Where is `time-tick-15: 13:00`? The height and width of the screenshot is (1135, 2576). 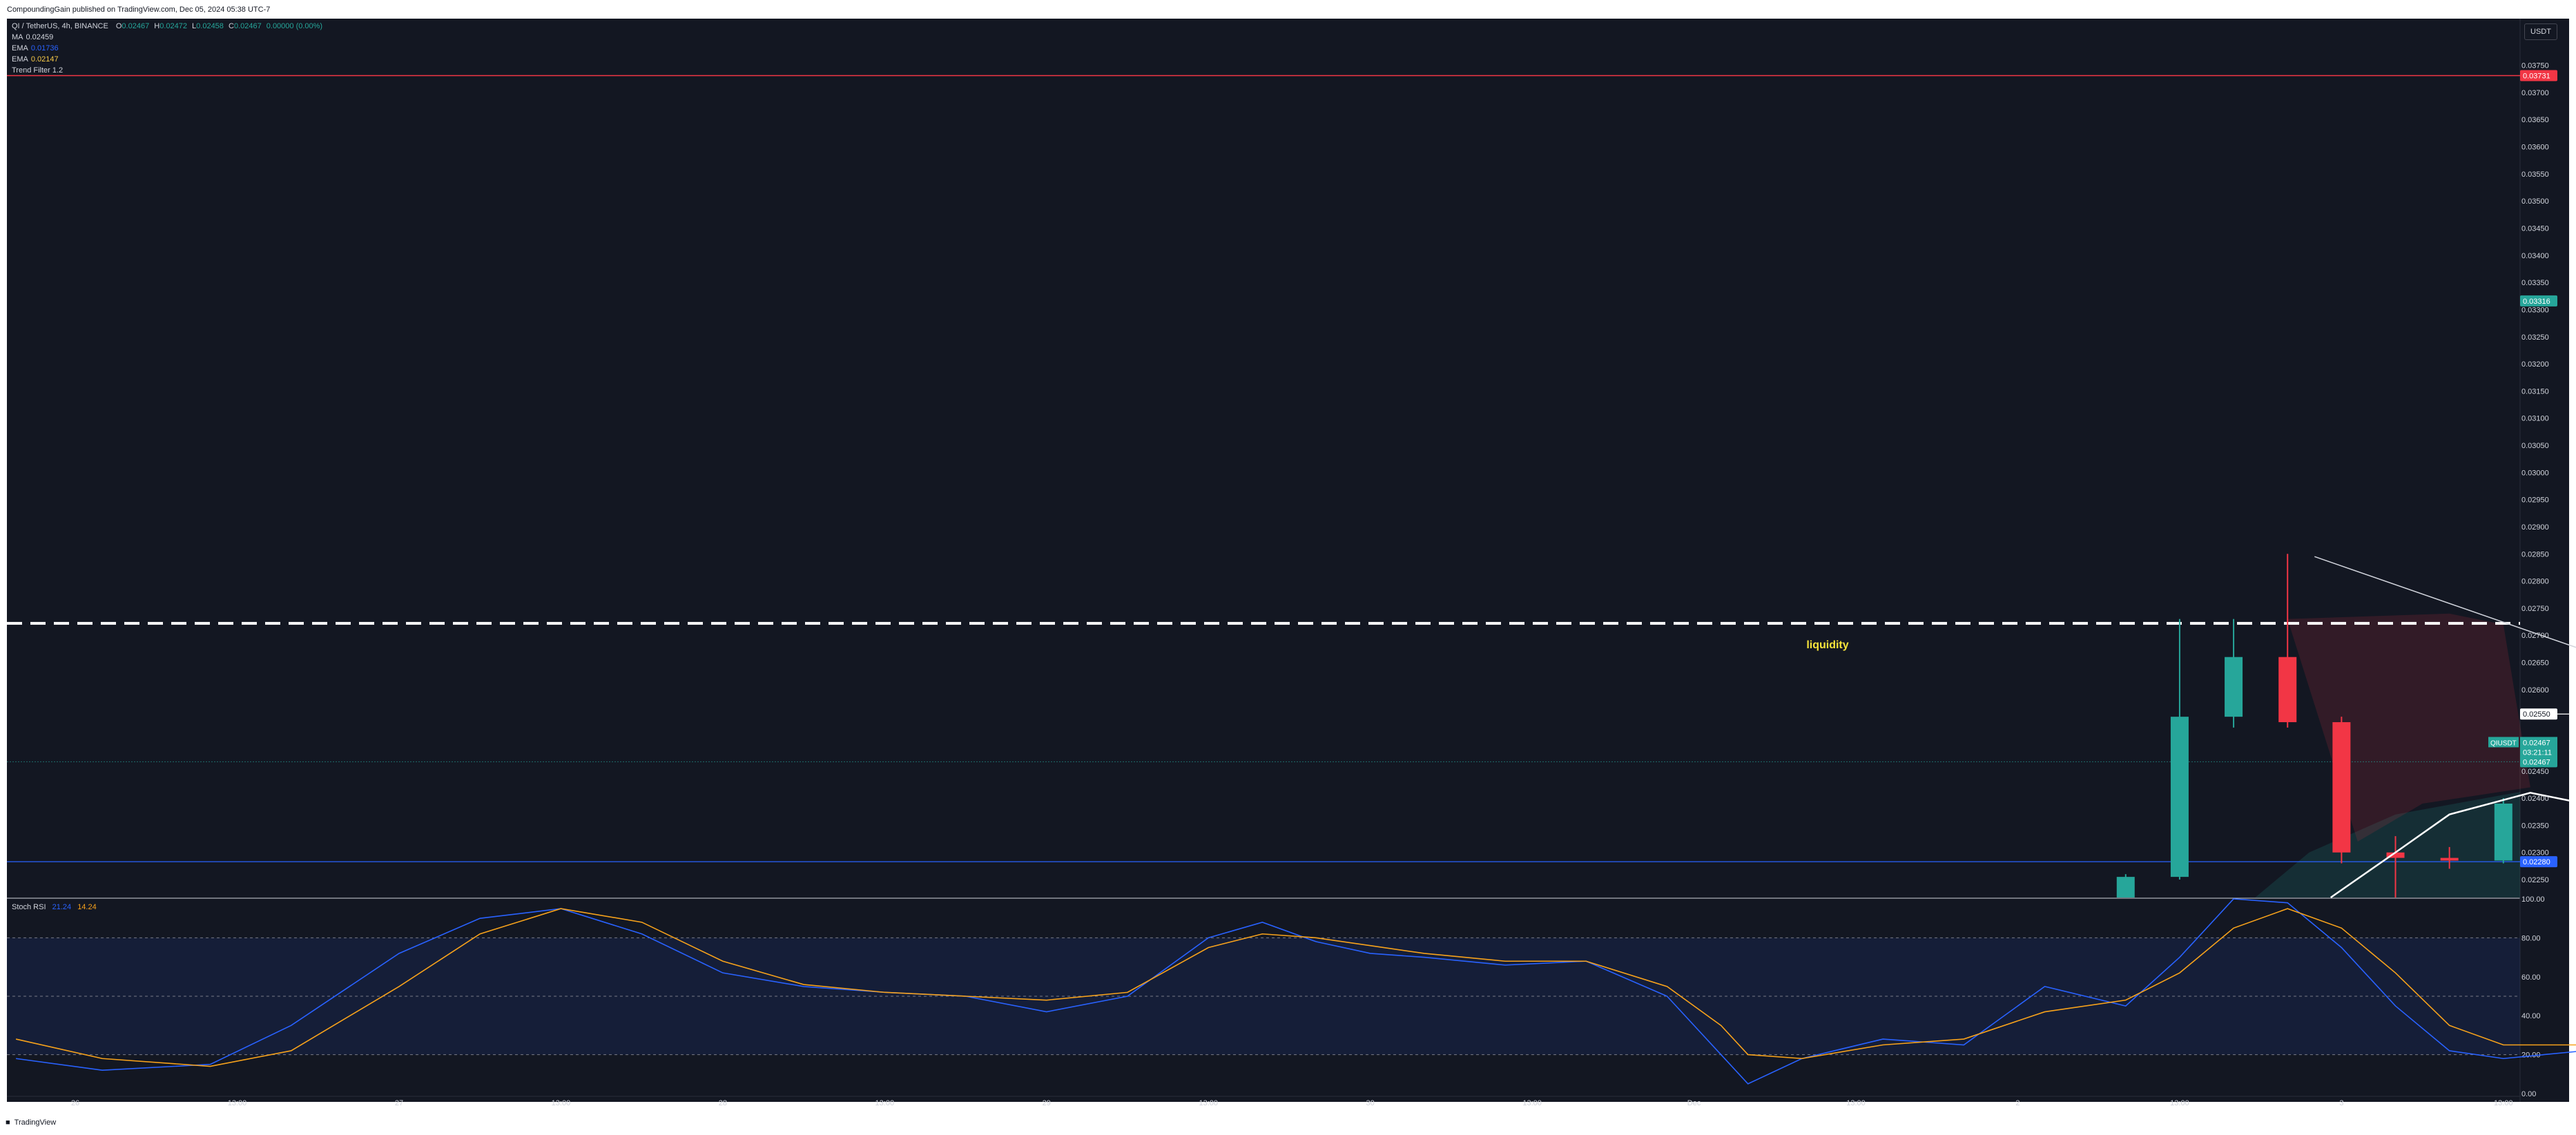 time-tick-15: 13:00 is located at coordinates (2504, 1103).